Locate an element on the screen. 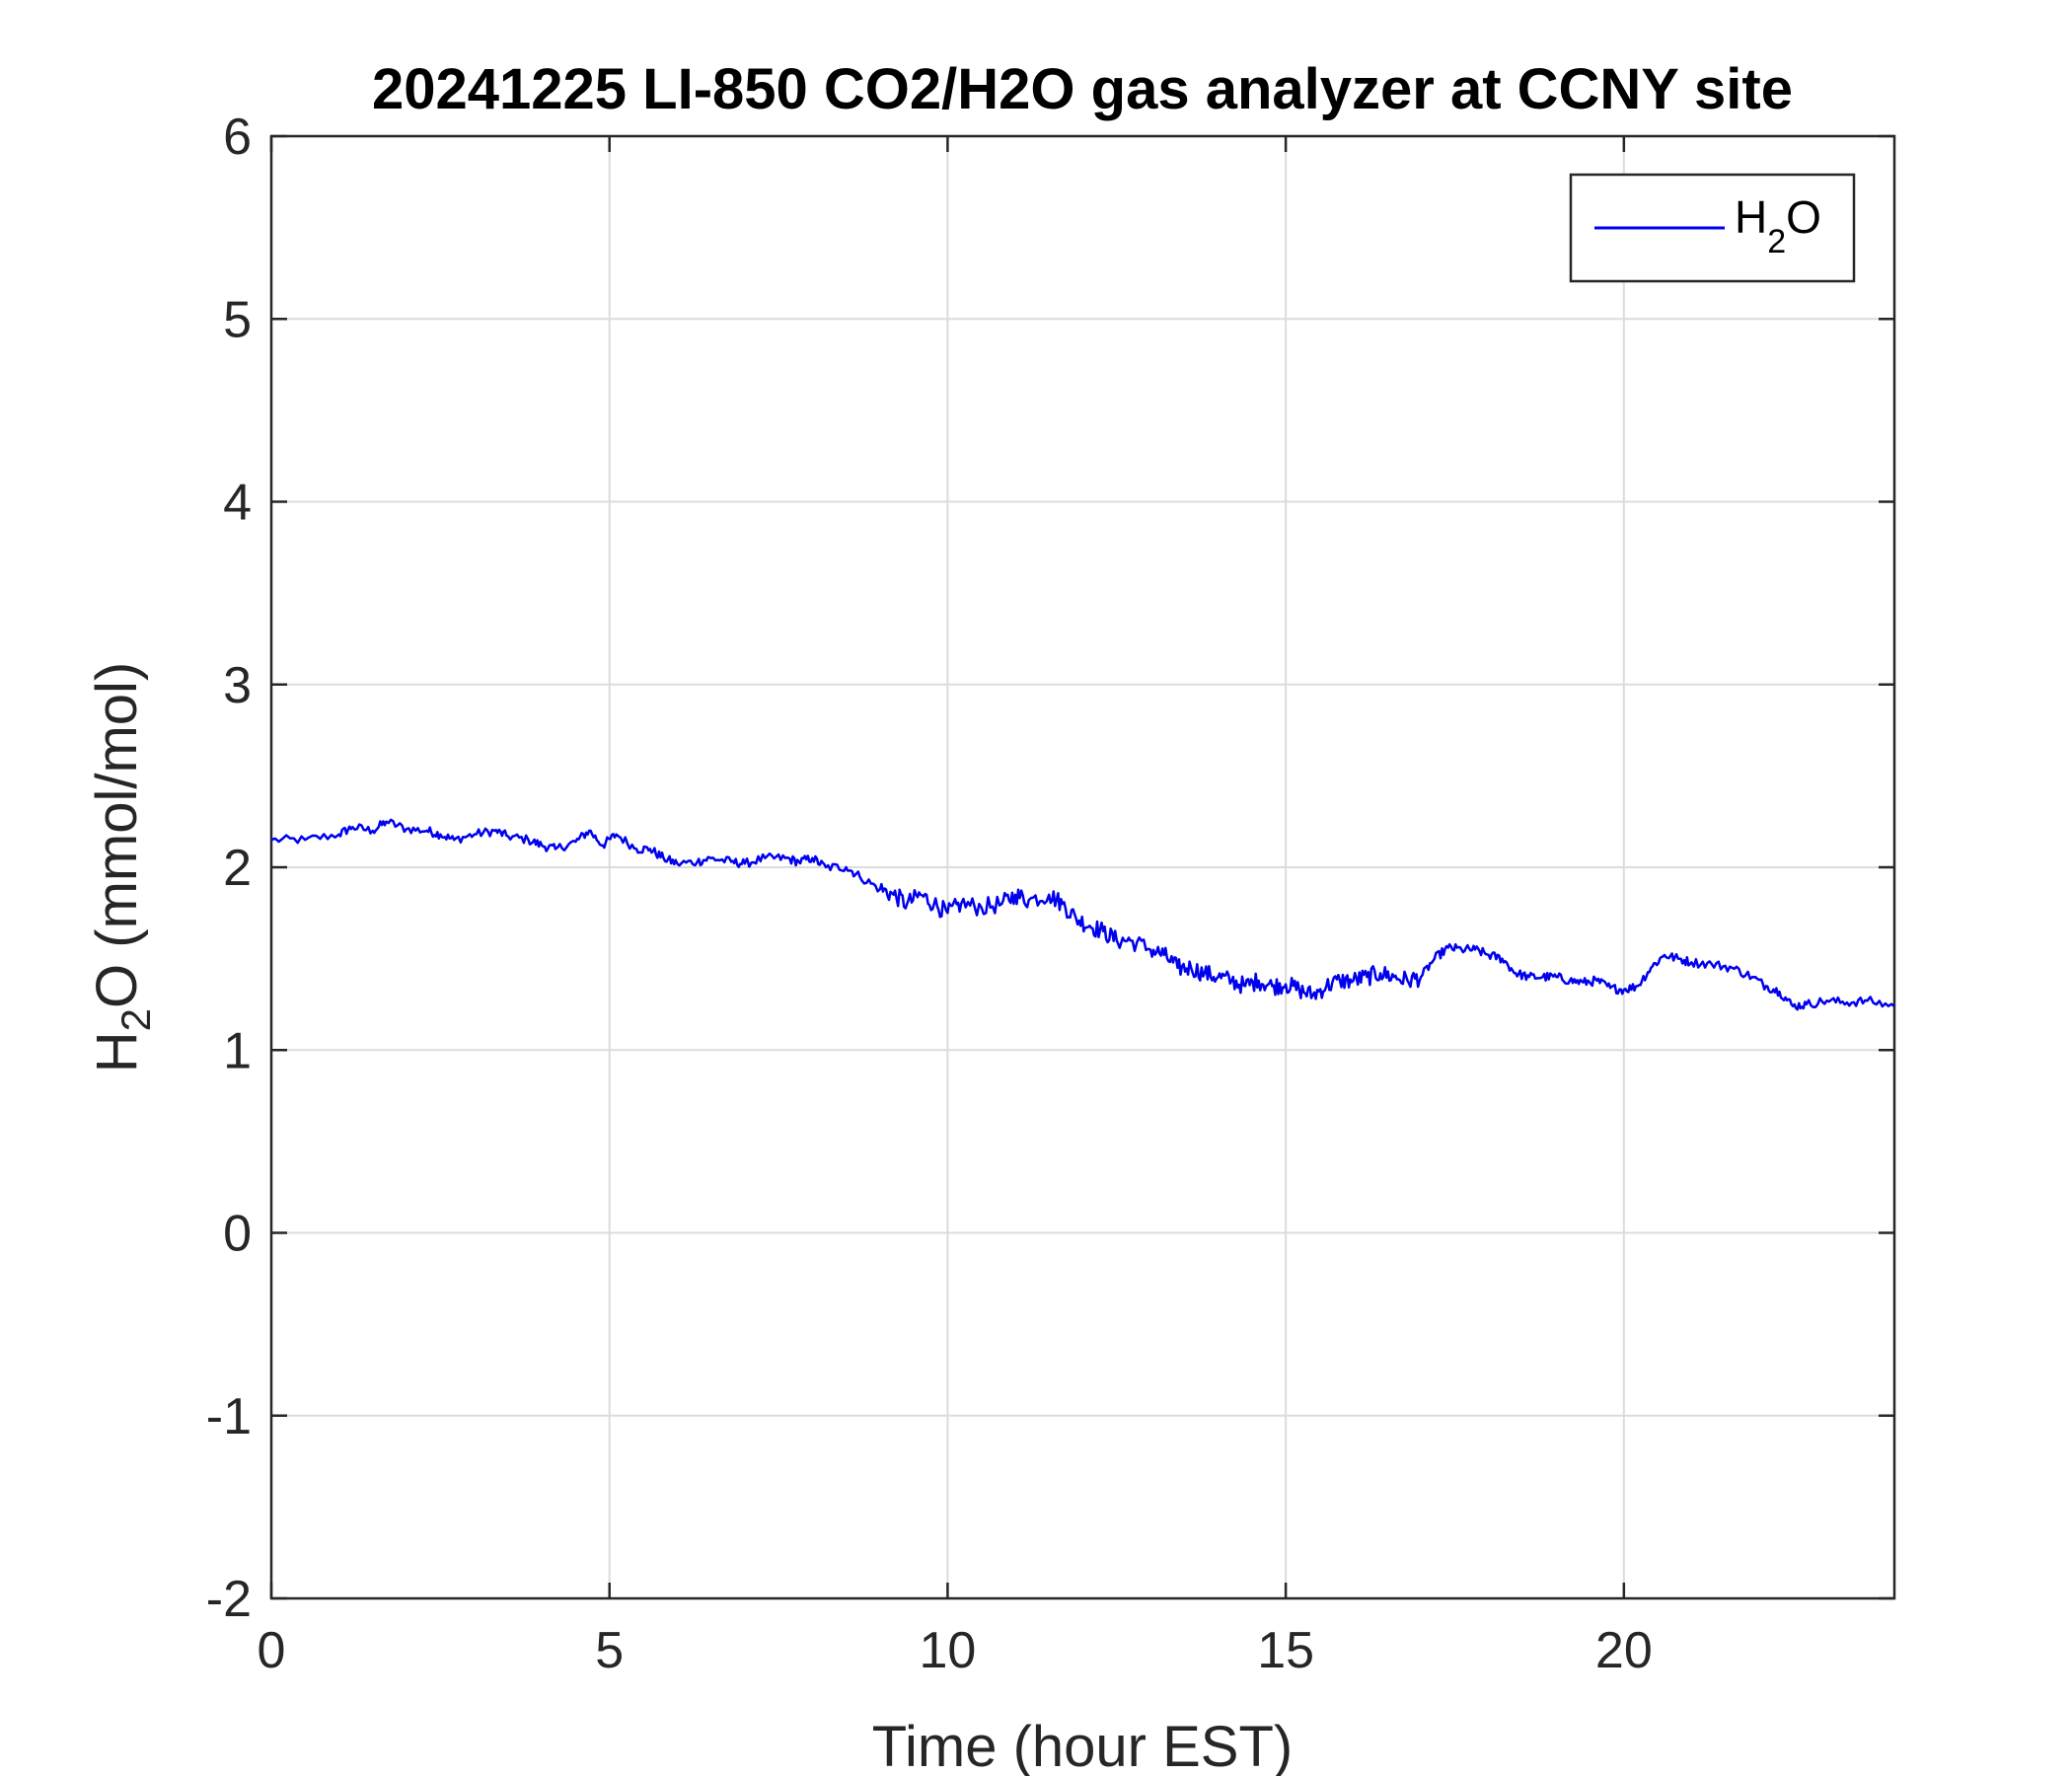 The height and width of the screenshot is (1776, 2072). x-tick-label: 10 is located at coordinates (948, 1651).